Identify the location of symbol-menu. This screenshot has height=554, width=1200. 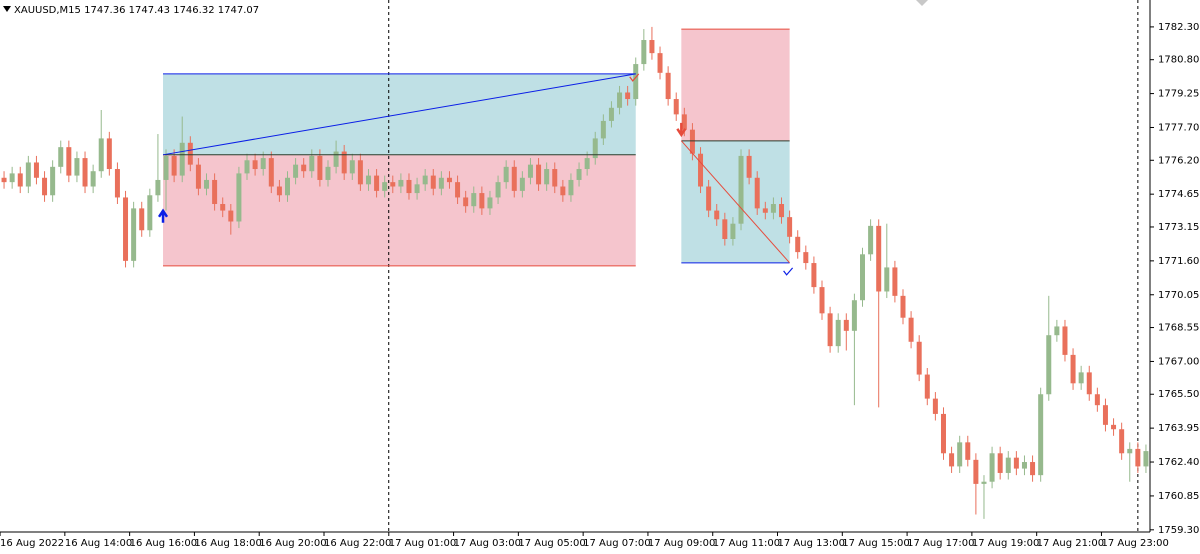
(7, 9).